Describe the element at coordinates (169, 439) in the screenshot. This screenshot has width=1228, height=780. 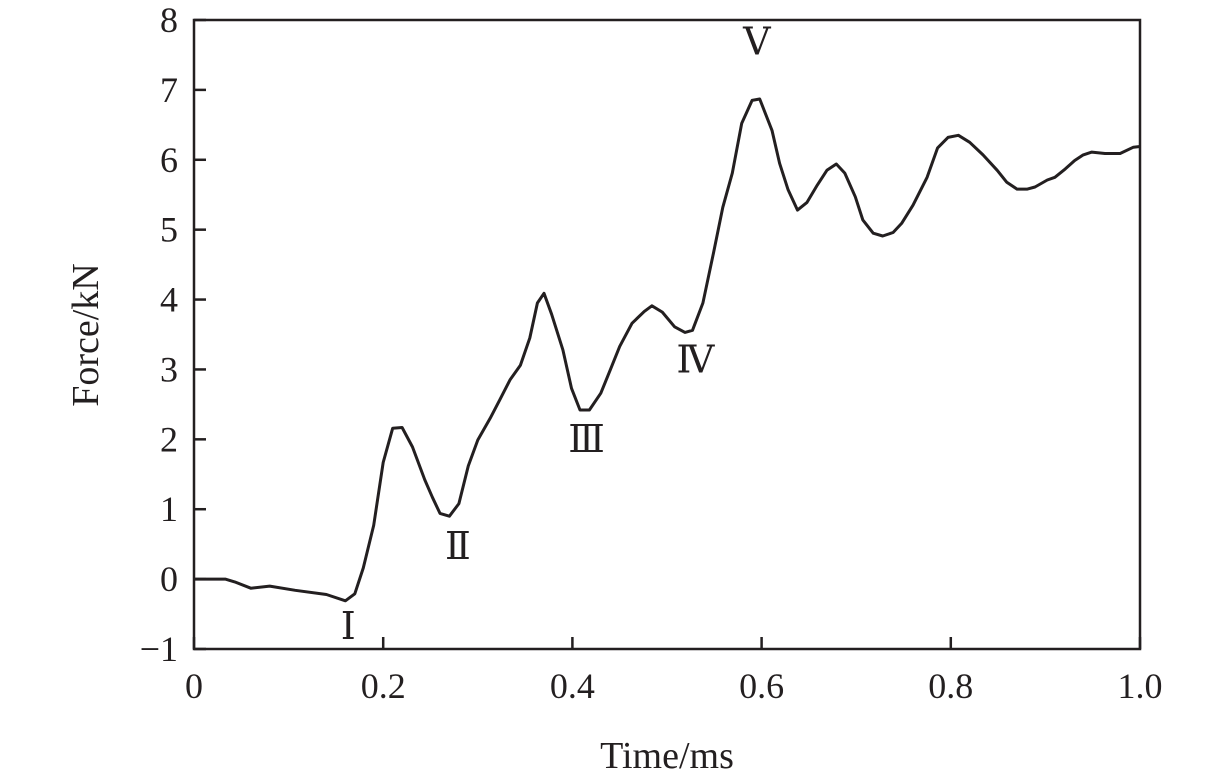
I see `y-tick-label: 2` at that location.